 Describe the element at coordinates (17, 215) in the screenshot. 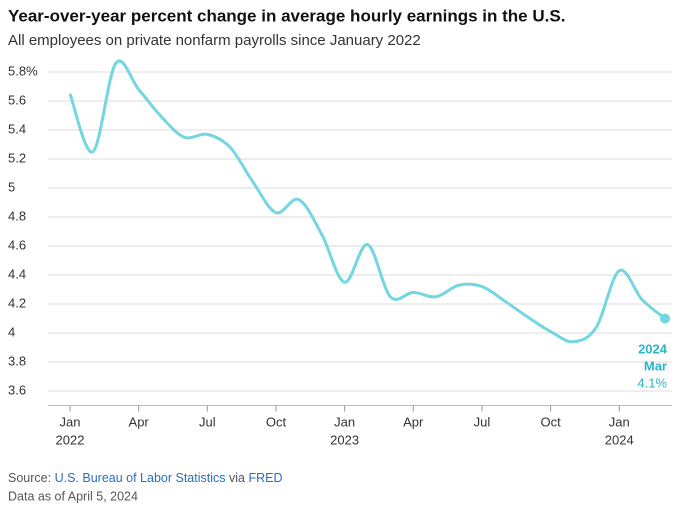

I see `y-tick-label: 4.8` at that location.